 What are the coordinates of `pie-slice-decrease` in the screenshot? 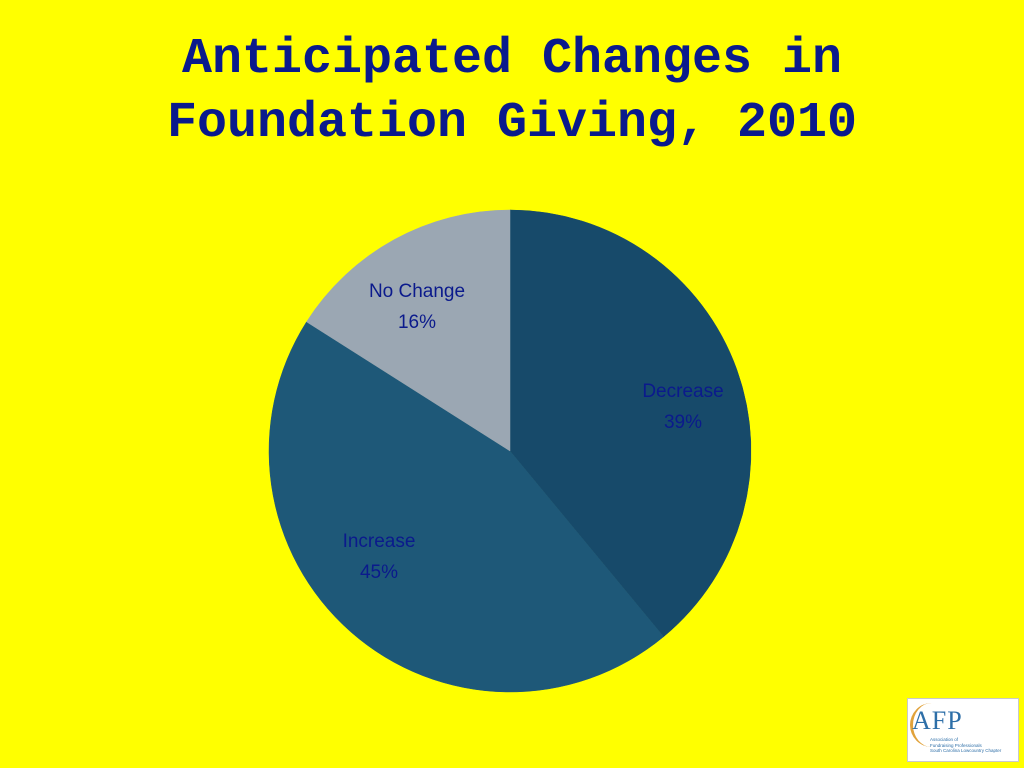 It's located at (630, 423).